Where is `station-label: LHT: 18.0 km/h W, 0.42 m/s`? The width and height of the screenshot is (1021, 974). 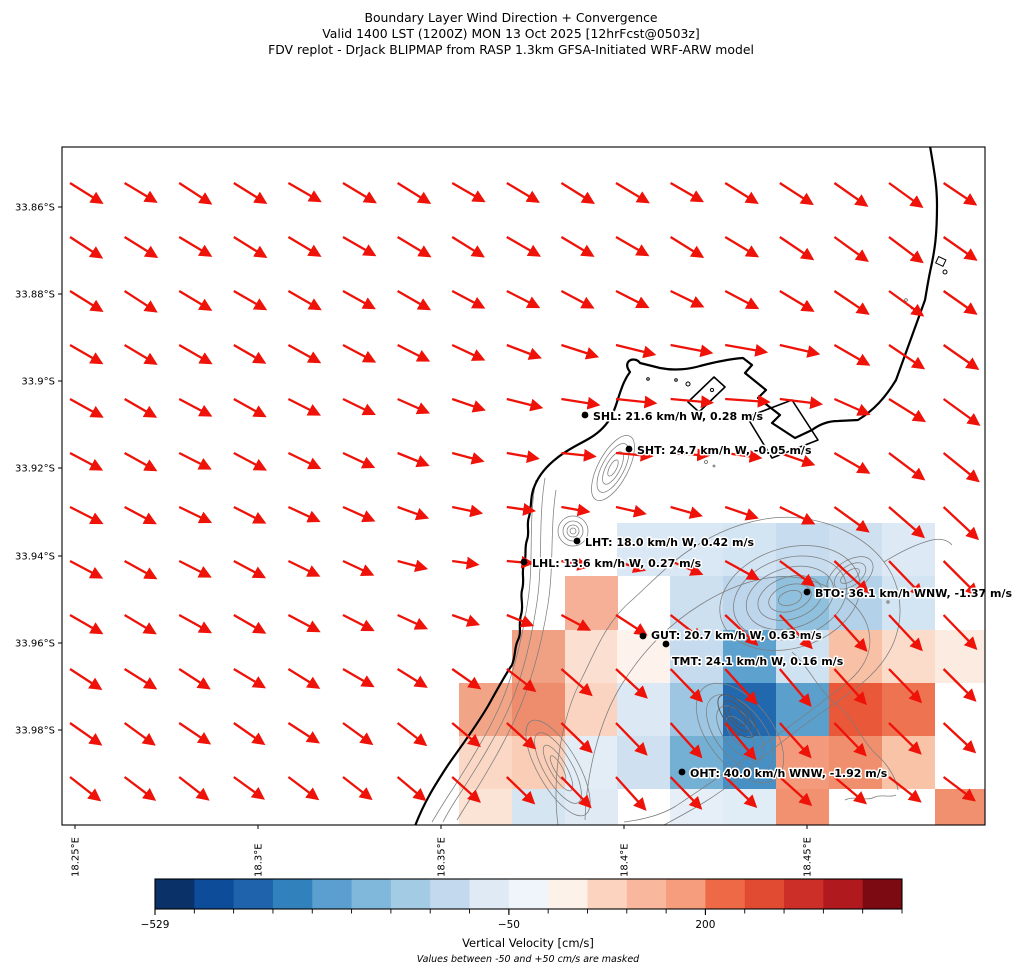
station-label: LHT: 18.0 km/h W, 0.42 m/s is located at coordinates (669, 542).